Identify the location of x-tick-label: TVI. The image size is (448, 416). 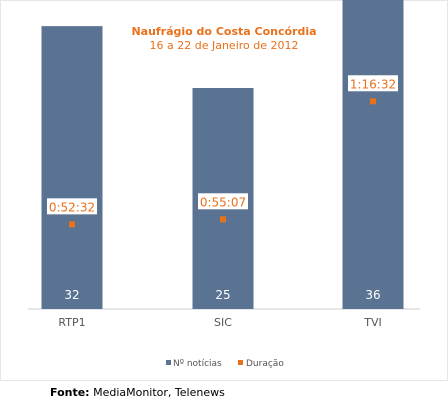
(372, 322).